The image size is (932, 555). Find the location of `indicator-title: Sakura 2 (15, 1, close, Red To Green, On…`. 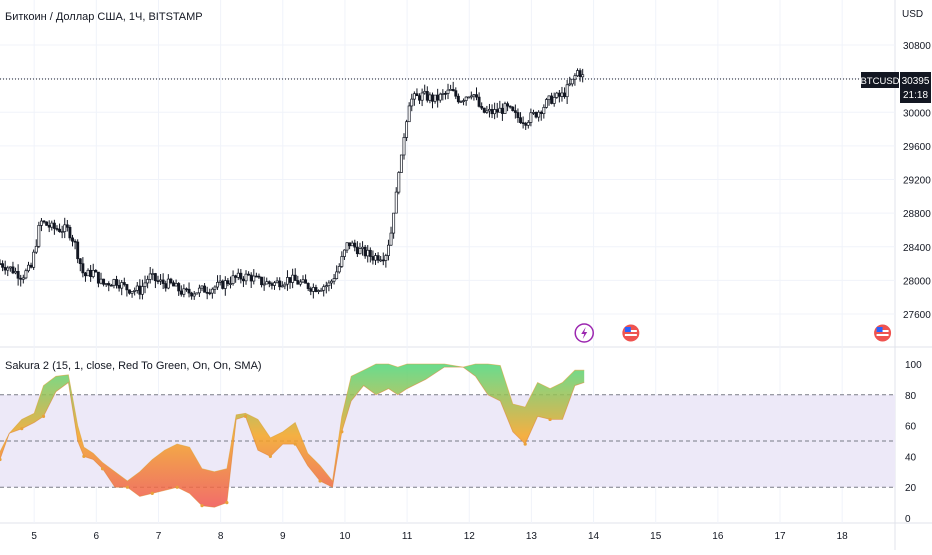

indicator-title: Sakura 2 (15, 1, close, Red To Green, On… is located at coordinates (133, 366).